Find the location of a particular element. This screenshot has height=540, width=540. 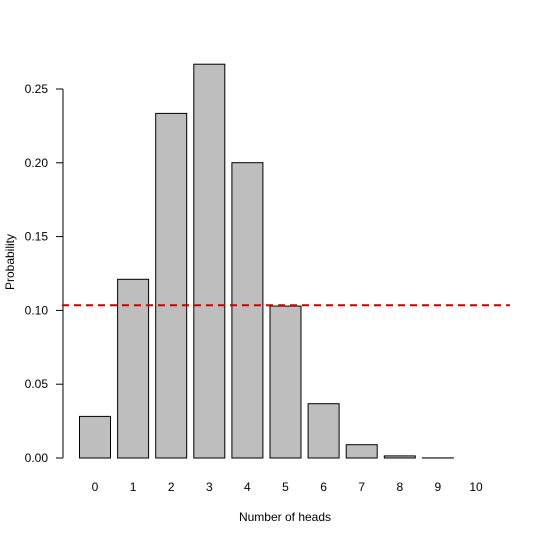

x-tick-label: 4 is located at coordinates (247, 487).